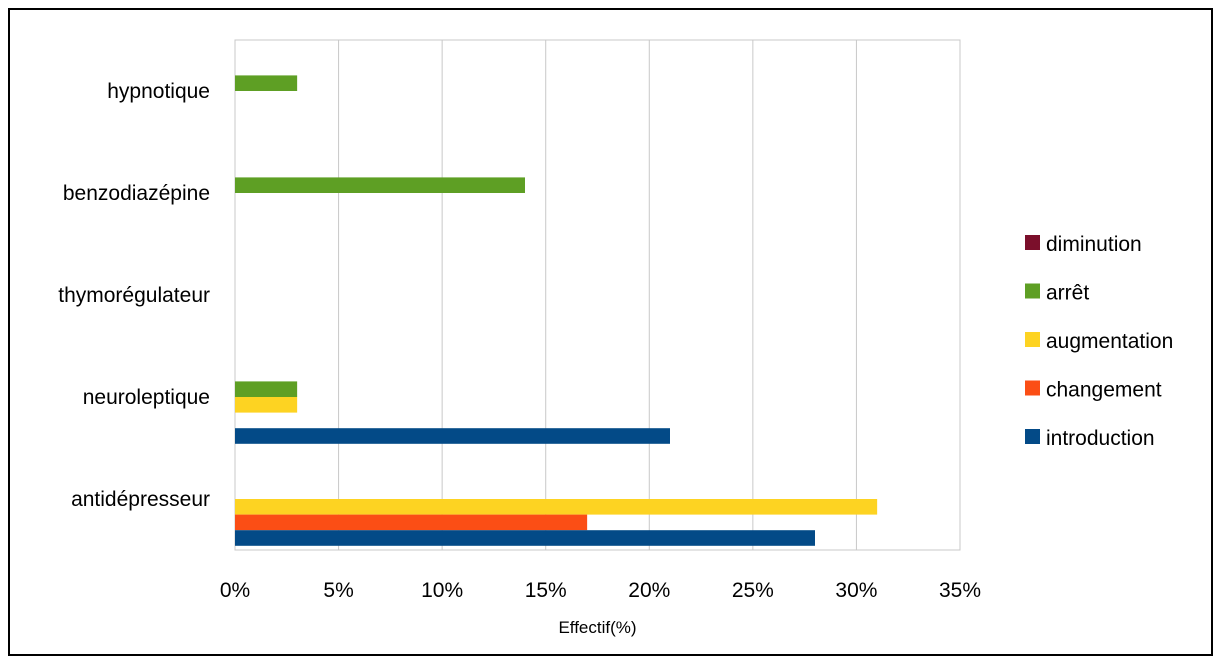 This screenshot has height=668, width=1225. Describe the element at coordinates (546, 590) in the screenshot. I see `x-tick-label: 15%` at that location.